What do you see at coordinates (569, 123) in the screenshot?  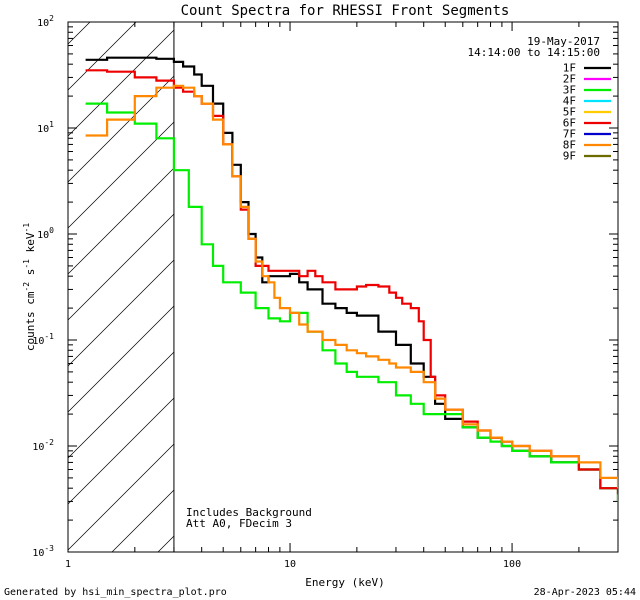 I see `legend-label-6F: 6F` at bounding box center [569, 123].